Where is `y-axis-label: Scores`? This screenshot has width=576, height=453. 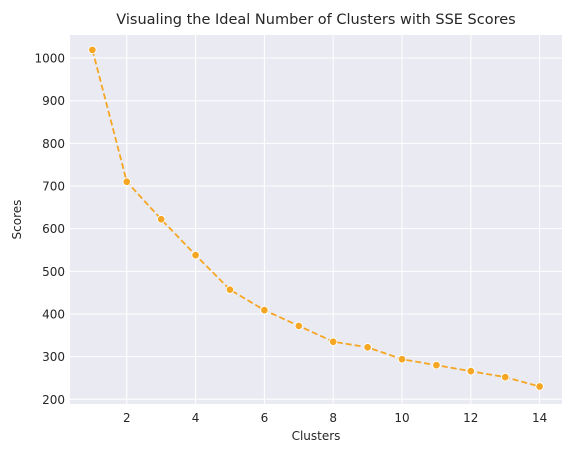 y-axis-label: Scores is located at coordinates (17, 220).